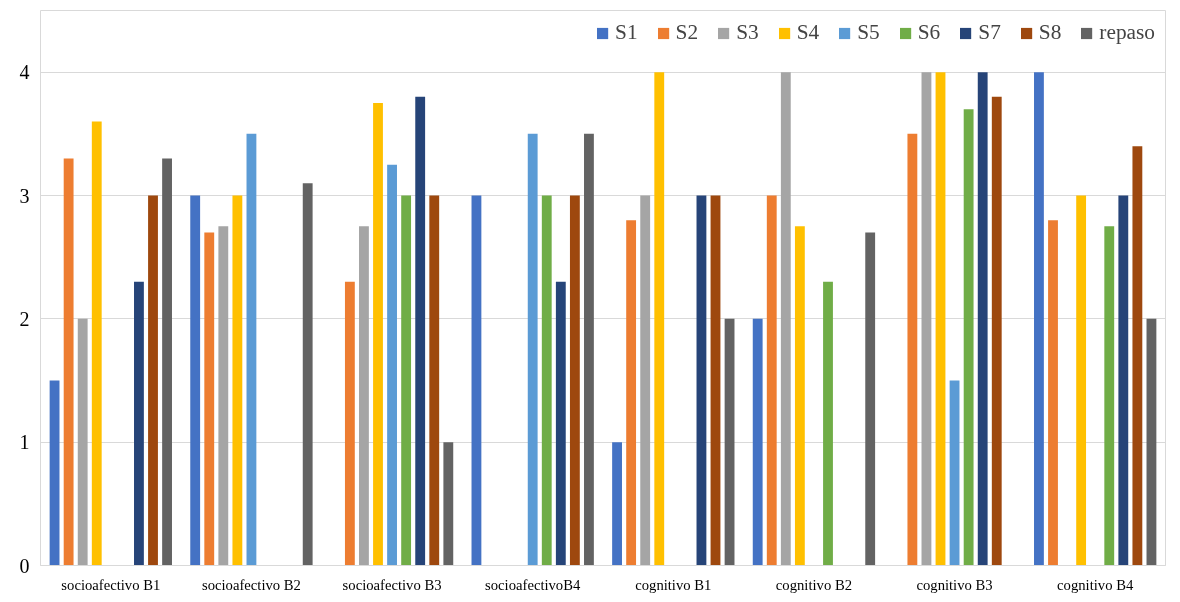  Describe the element at coordinates (24, 72) in the screenshot. I see `y-tick-label: 4` at that location.